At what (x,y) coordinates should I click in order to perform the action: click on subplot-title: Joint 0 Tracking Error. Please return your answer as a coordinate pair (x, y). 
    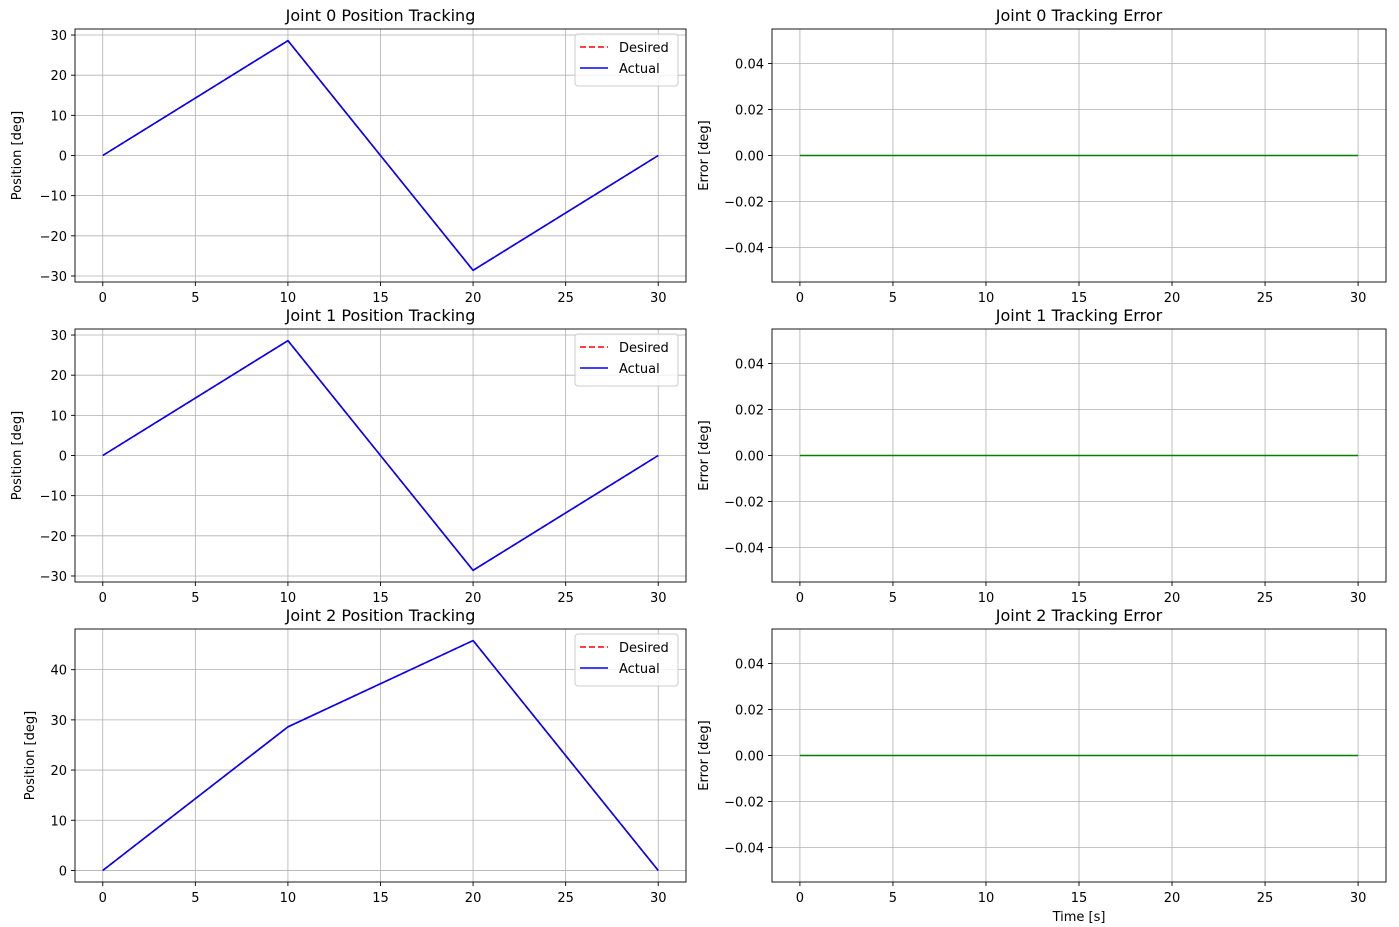
    Looking at the image, I should click on (1079, 15).